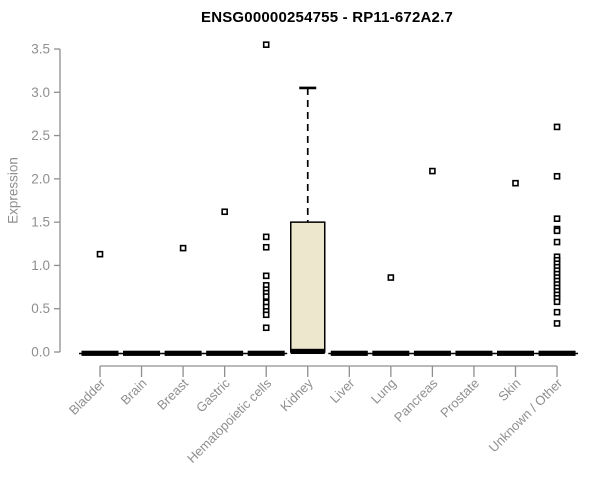 Image resolution: width=600 pixels, height=500 pixels. What do you see at coordinates (134, 392) in the screenshot?
I see `x-tick-label: Brain` at bounding box center [134, 392].